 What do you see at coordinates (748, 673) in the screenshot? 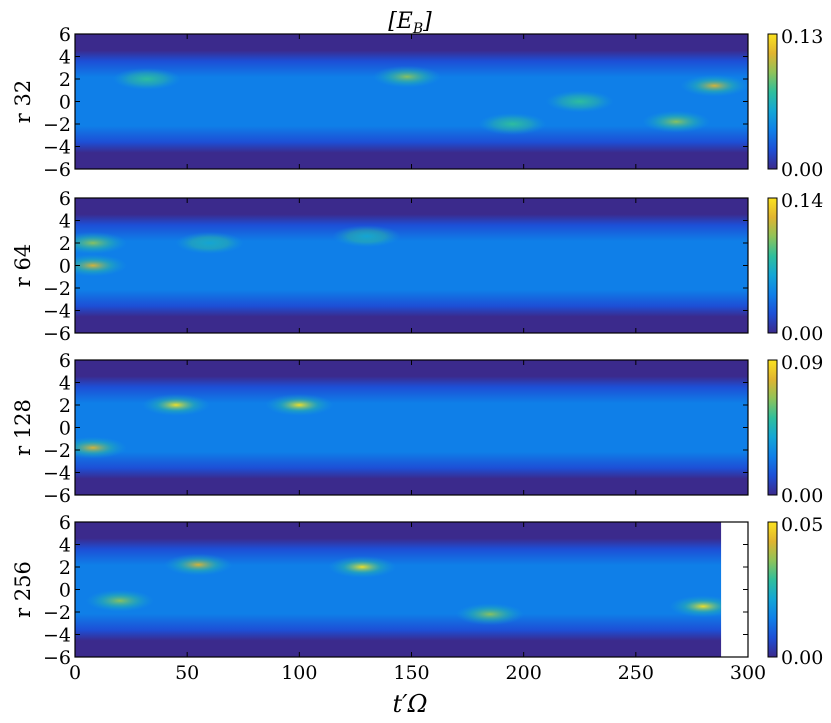
I see `x-tick-label: 300` at bounding box center [748, 673].